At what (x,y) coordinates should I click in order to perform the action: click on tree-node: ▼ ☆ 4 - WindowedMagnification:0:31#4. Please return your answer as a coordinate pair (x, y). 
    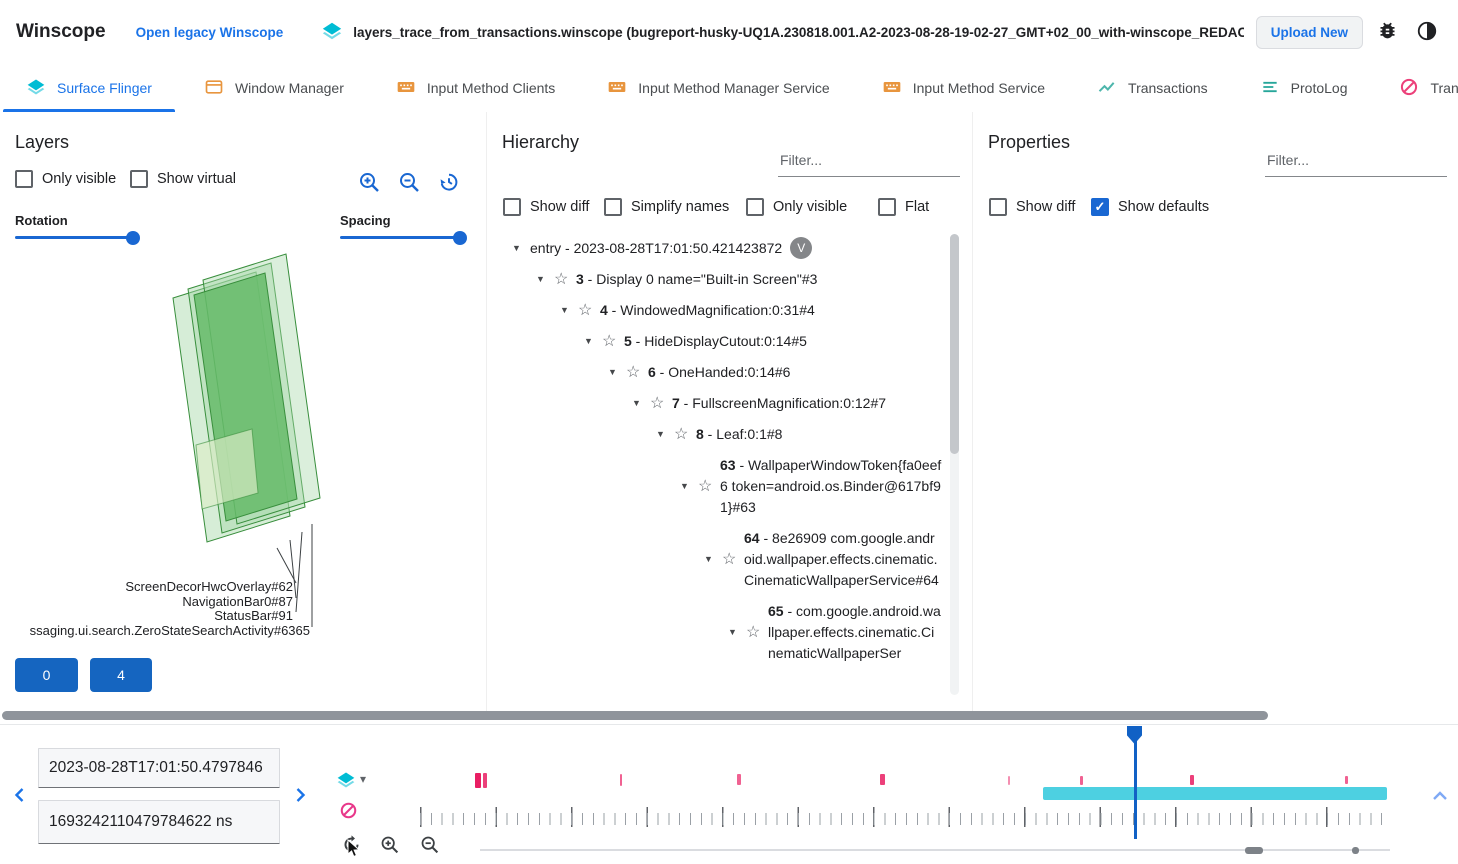
    Looking at the image, I should click on (716, 310).